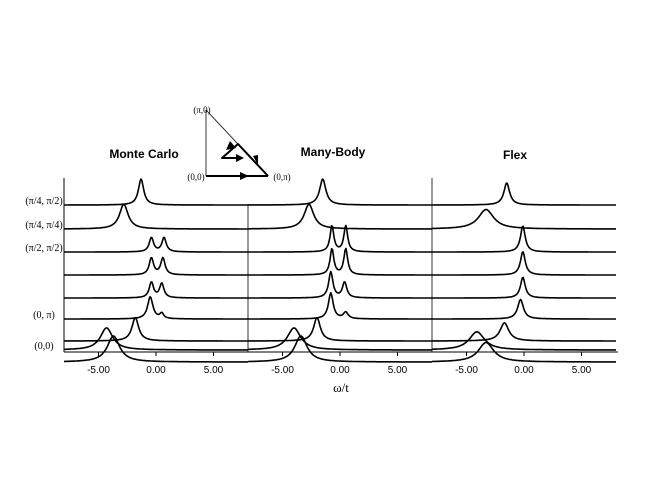 The width and height of the screenshot is (654, 498). I want to click on x-tick-label-panel3-1: 0.00, so click(524, 370).